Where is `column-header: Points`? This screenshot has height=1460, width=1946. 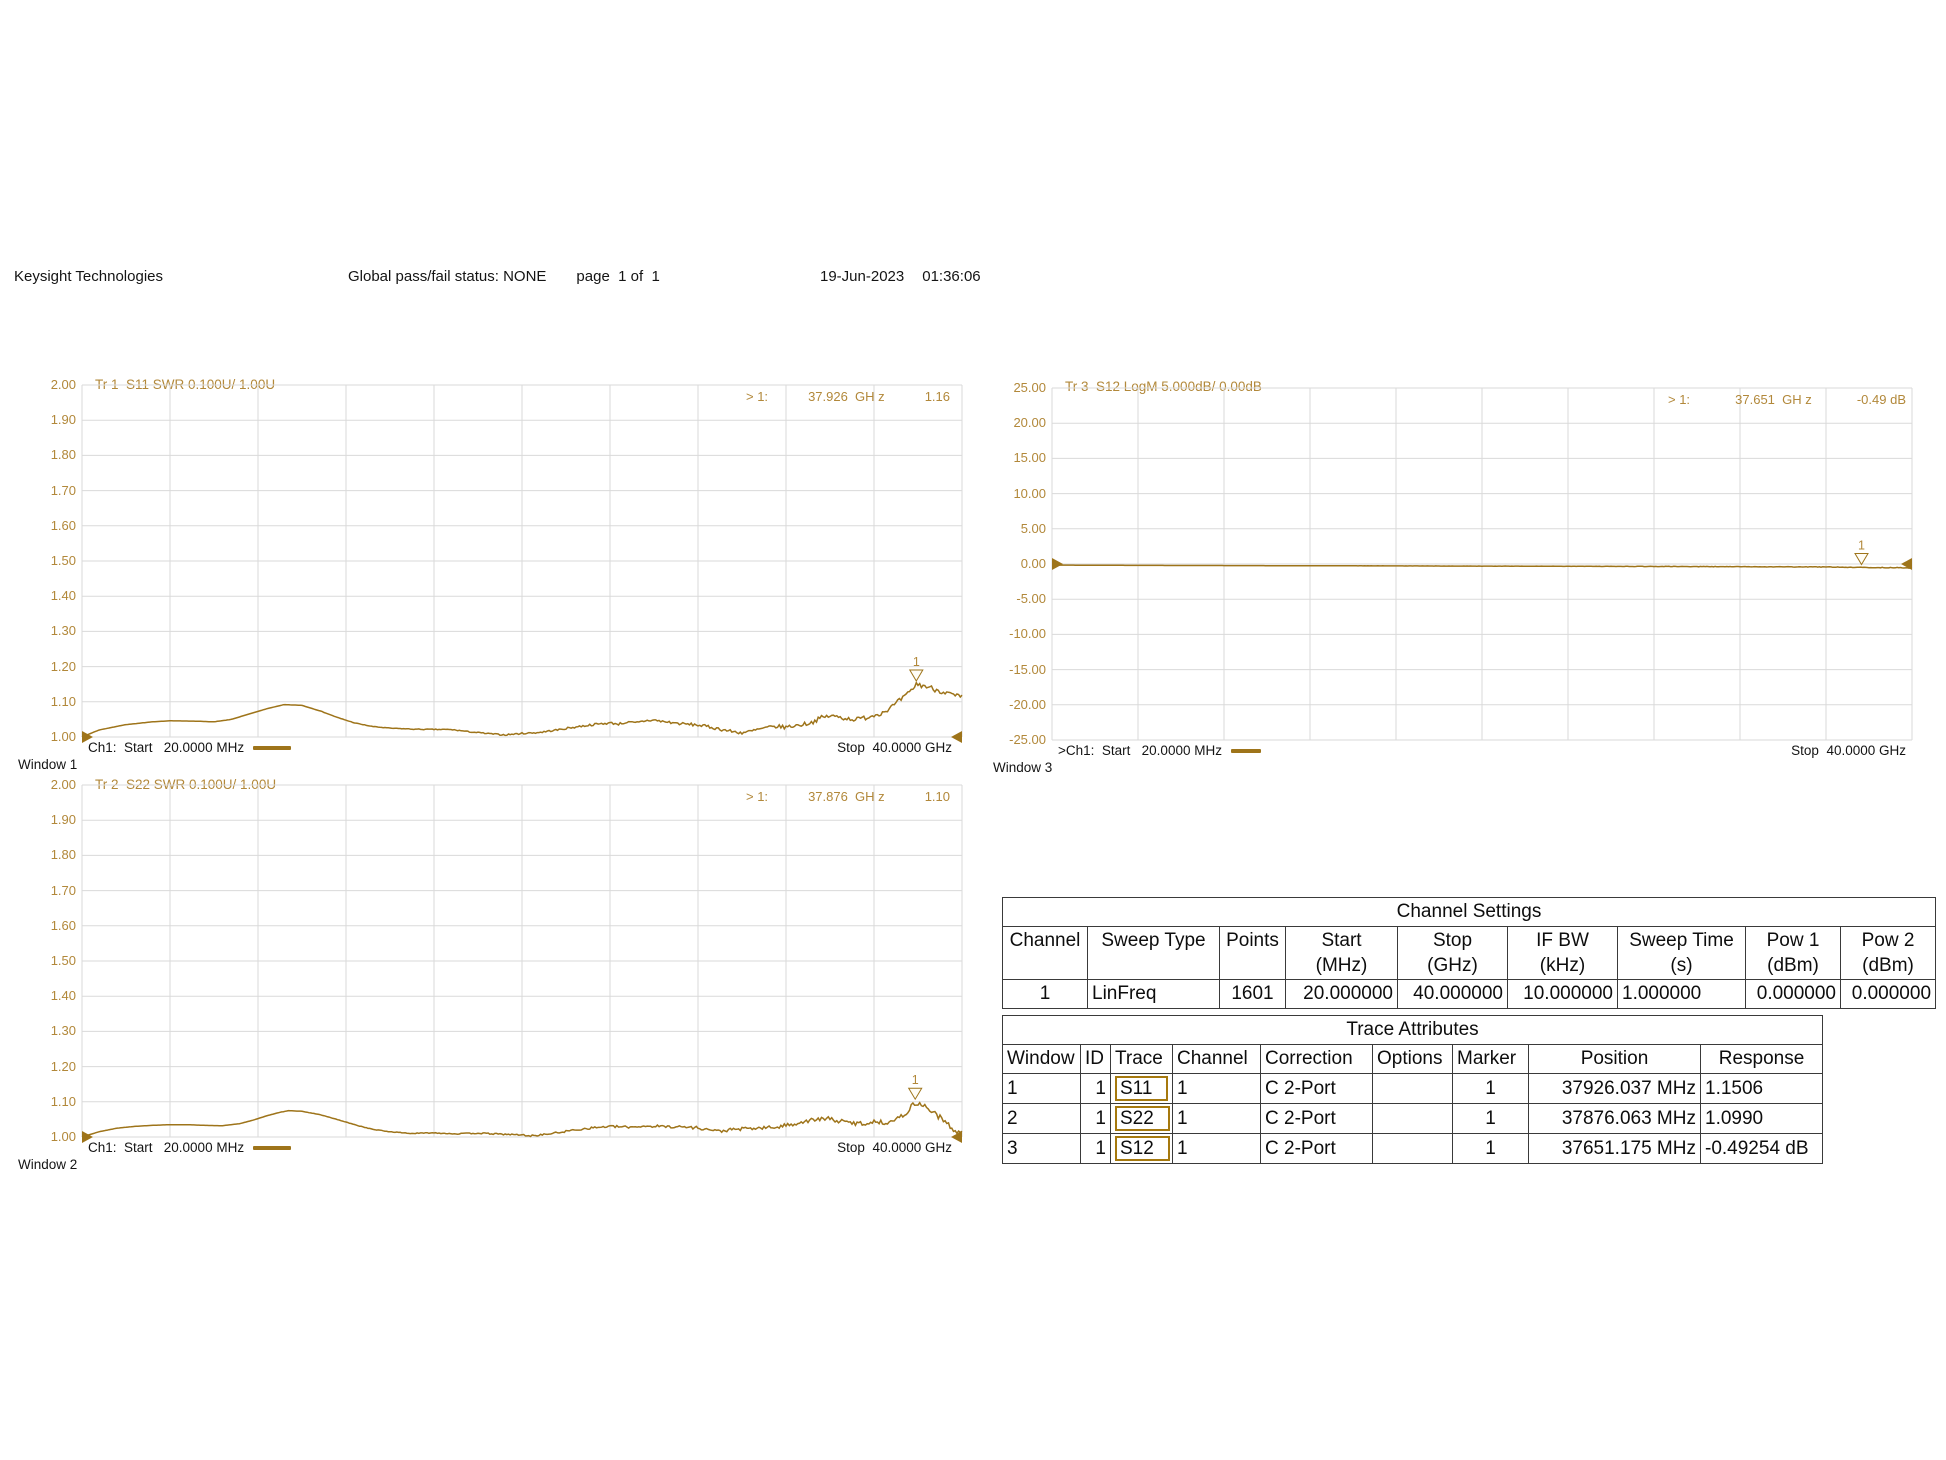 column-header: Points is located at coordinates (1252, 953).